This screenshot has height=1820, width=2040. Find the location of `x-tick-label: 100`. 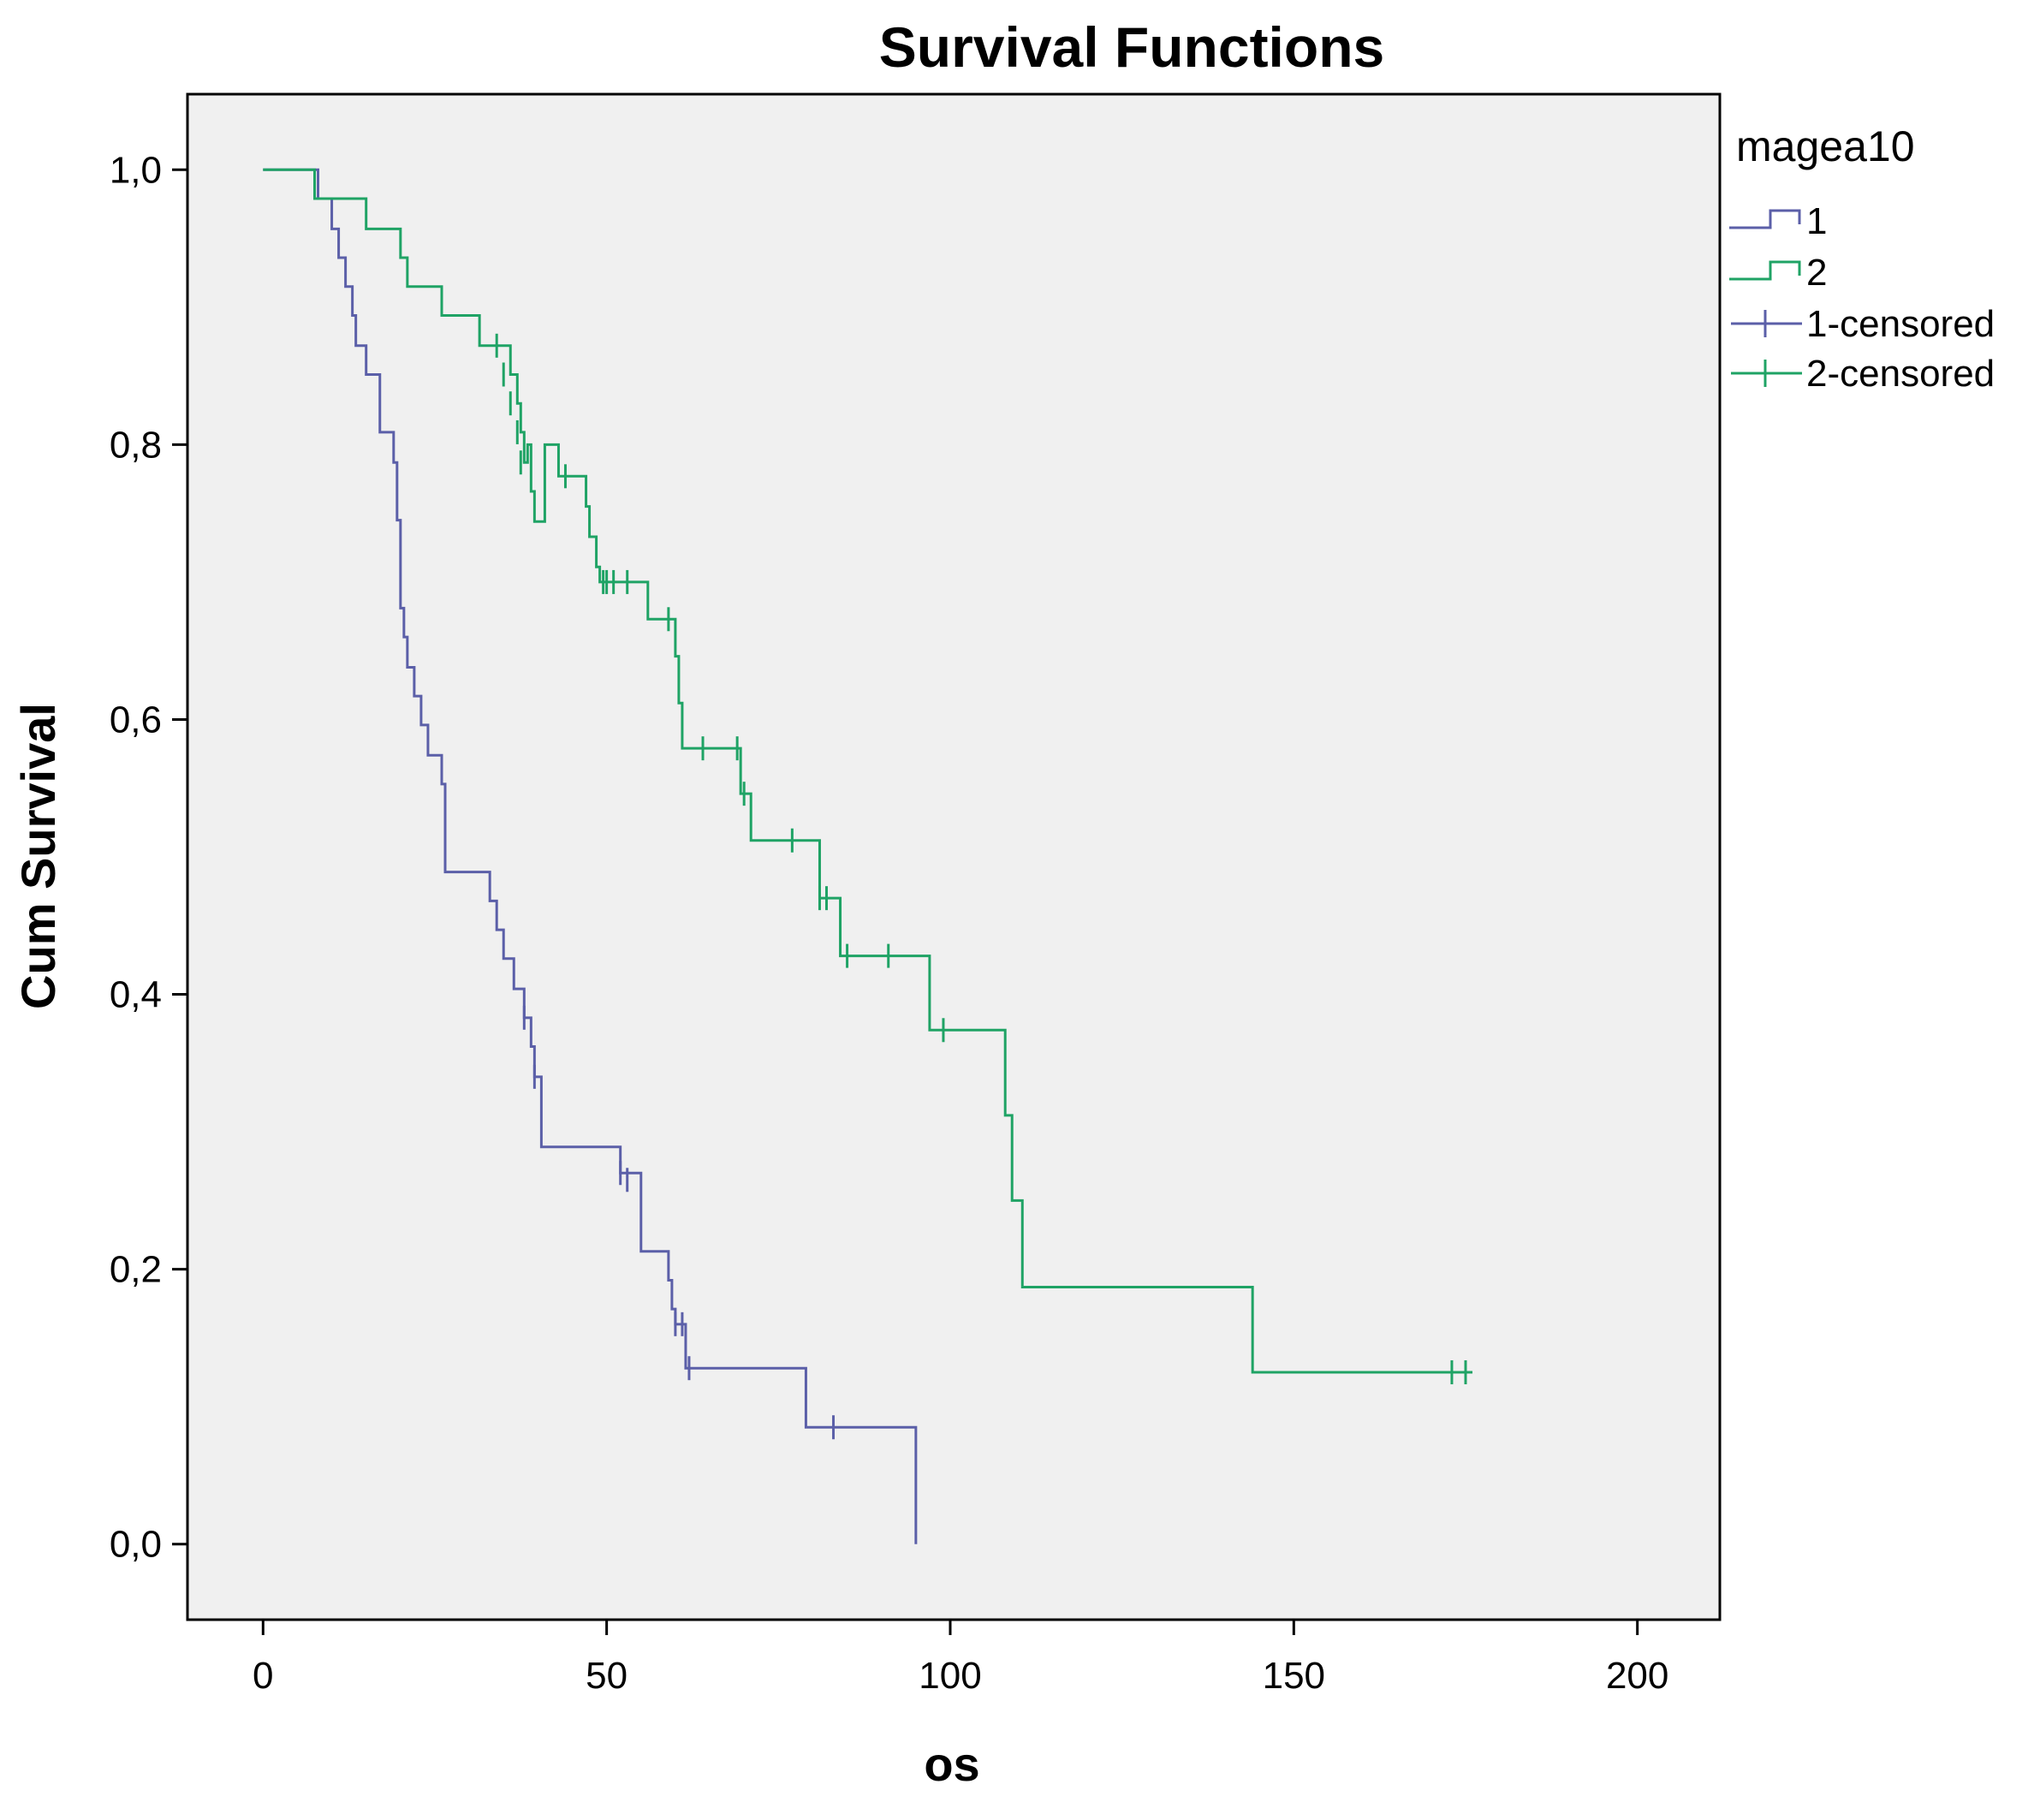

x-tick-label: 100 is located at coordinates (950, 1676).